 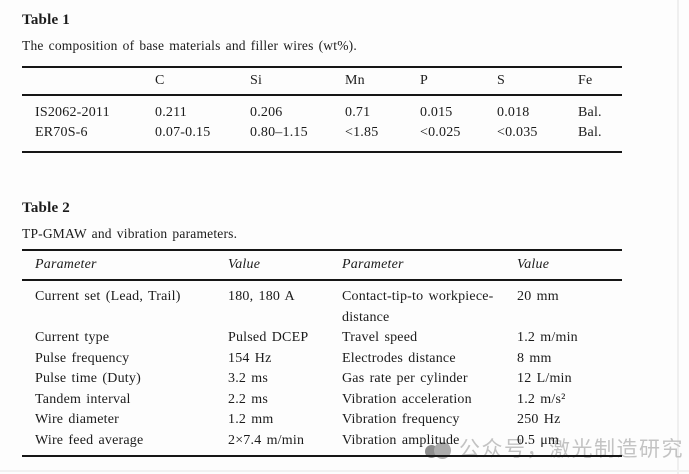 I want to click on table-header-row: Parameter Value Parameter Value, so click(x=322, y=265).